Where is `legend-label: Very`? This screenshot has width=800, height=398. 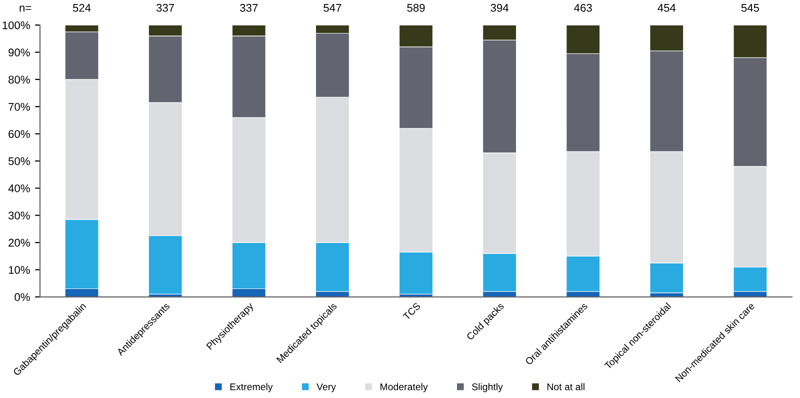
legend-label: Very is located at coordinates (326, 387).